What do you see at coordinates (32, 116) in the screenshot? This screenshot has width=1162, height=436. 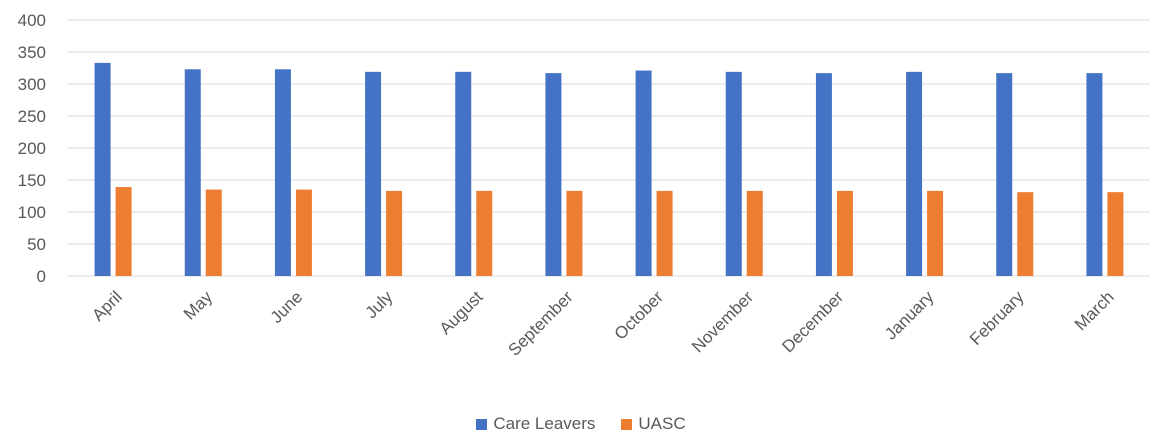 I see `y-tick-label: 250` at bounding box center [32, 116].